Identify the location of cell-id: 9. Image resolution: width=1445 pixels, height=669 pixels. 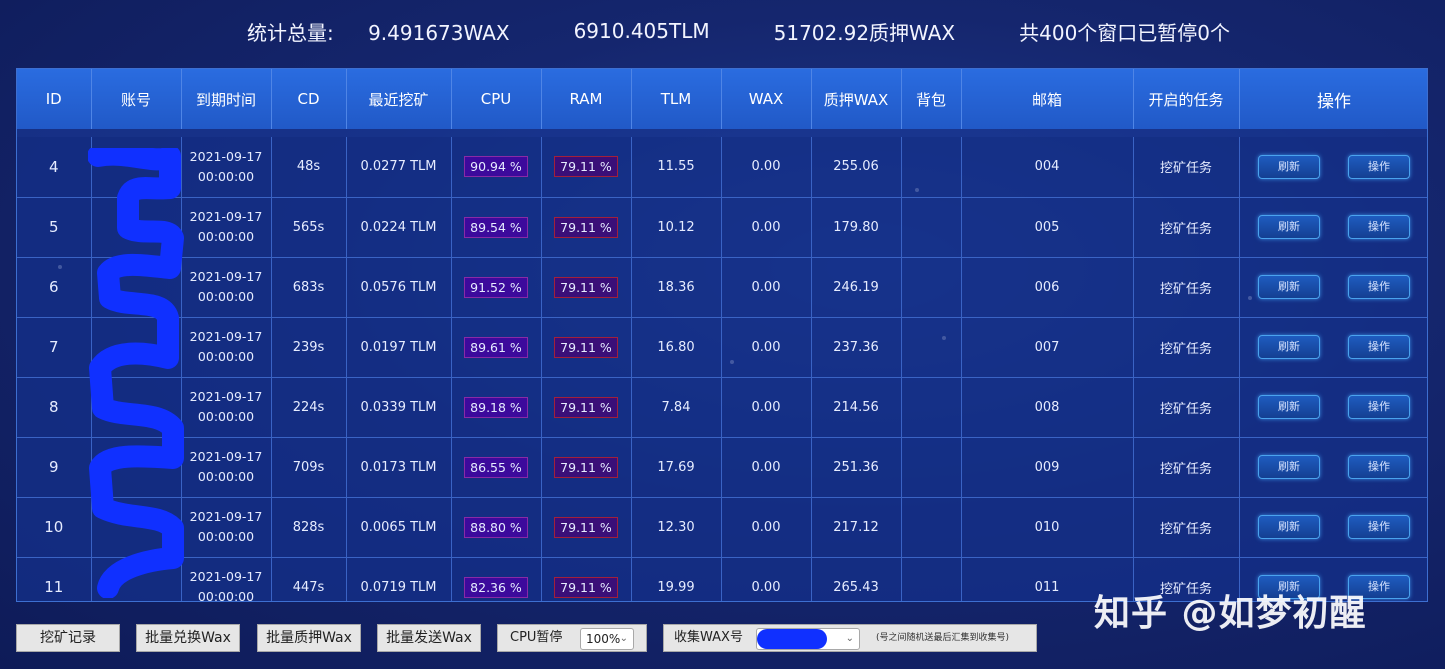
(54, 467).